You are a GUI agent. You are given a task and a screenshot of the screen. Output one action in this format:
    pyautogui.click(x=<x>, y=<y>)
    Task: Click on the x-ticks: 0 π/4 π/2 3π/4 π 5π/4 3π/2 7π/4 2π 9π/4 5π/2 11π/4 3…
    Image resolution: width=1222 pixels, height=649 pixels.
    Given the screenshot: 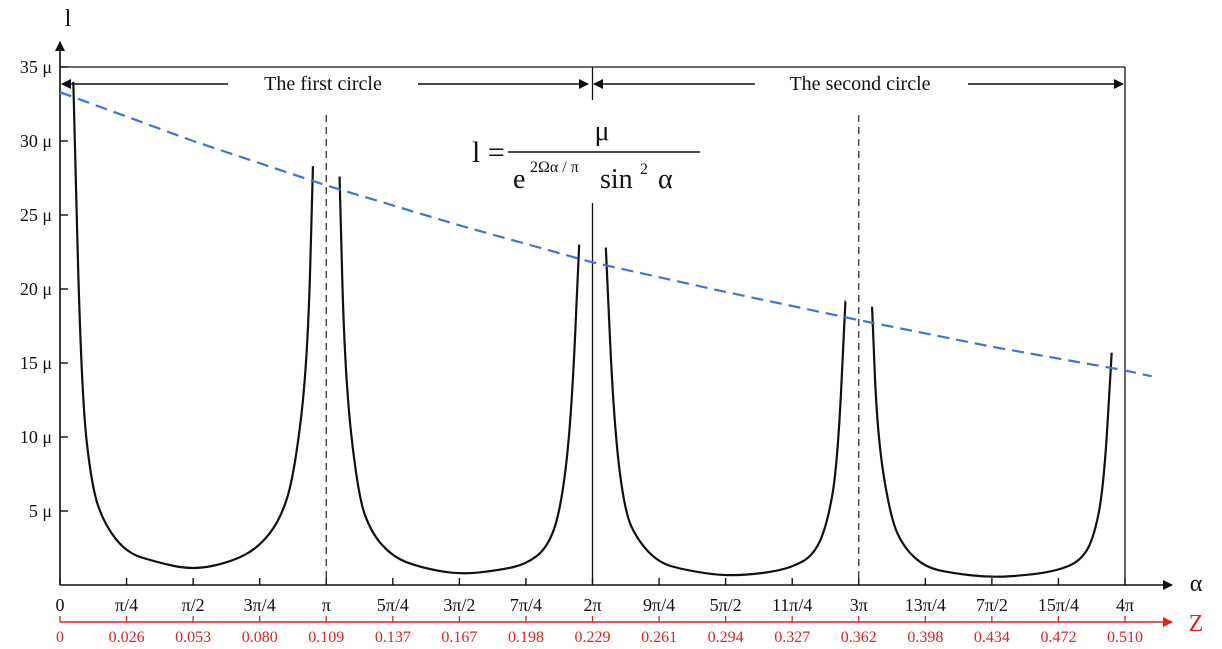 What is the action you would take?
    pyautogui.click(x=595, y=596)
    